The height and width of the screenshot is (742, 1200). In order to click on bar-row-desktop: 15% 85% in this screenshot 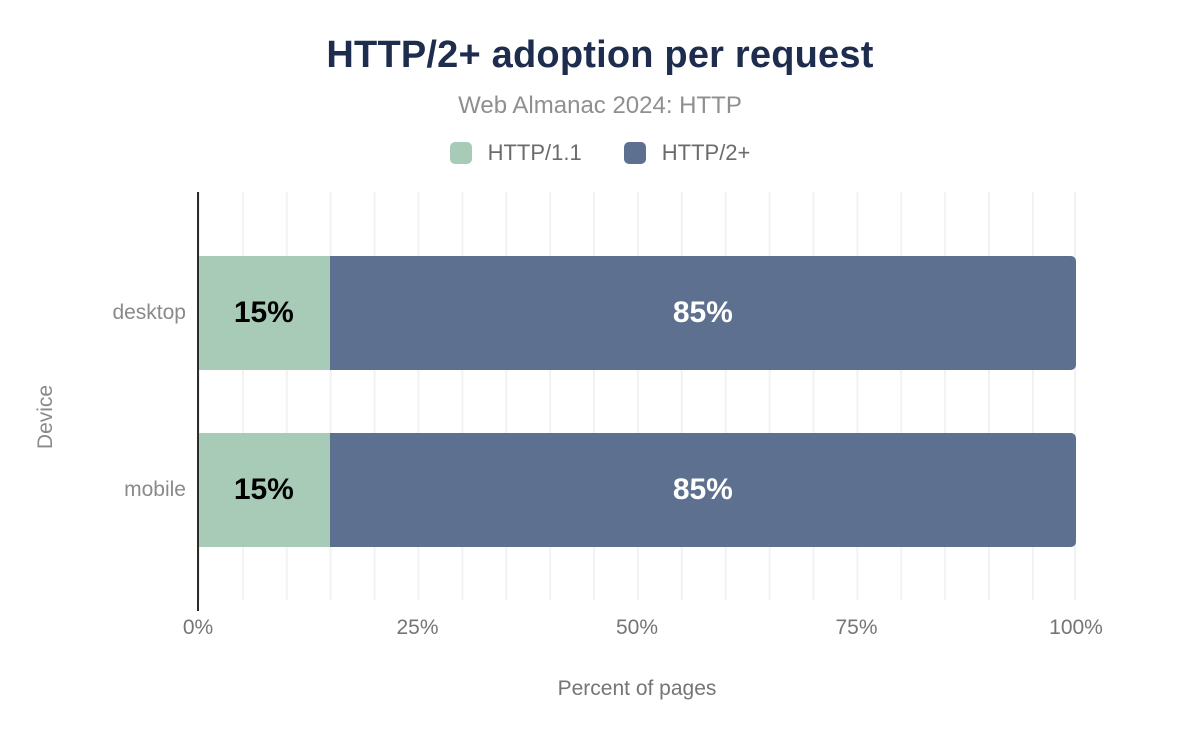, I will do `click(637, 313)`.